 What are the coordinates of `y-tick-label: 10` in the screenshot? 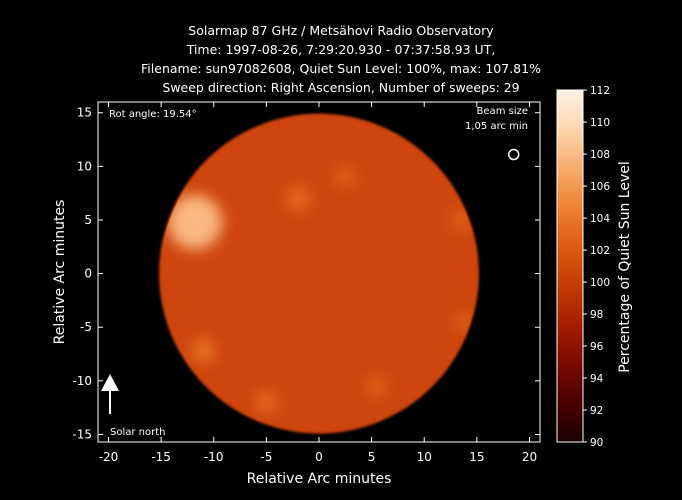 It's located at (84, 166).